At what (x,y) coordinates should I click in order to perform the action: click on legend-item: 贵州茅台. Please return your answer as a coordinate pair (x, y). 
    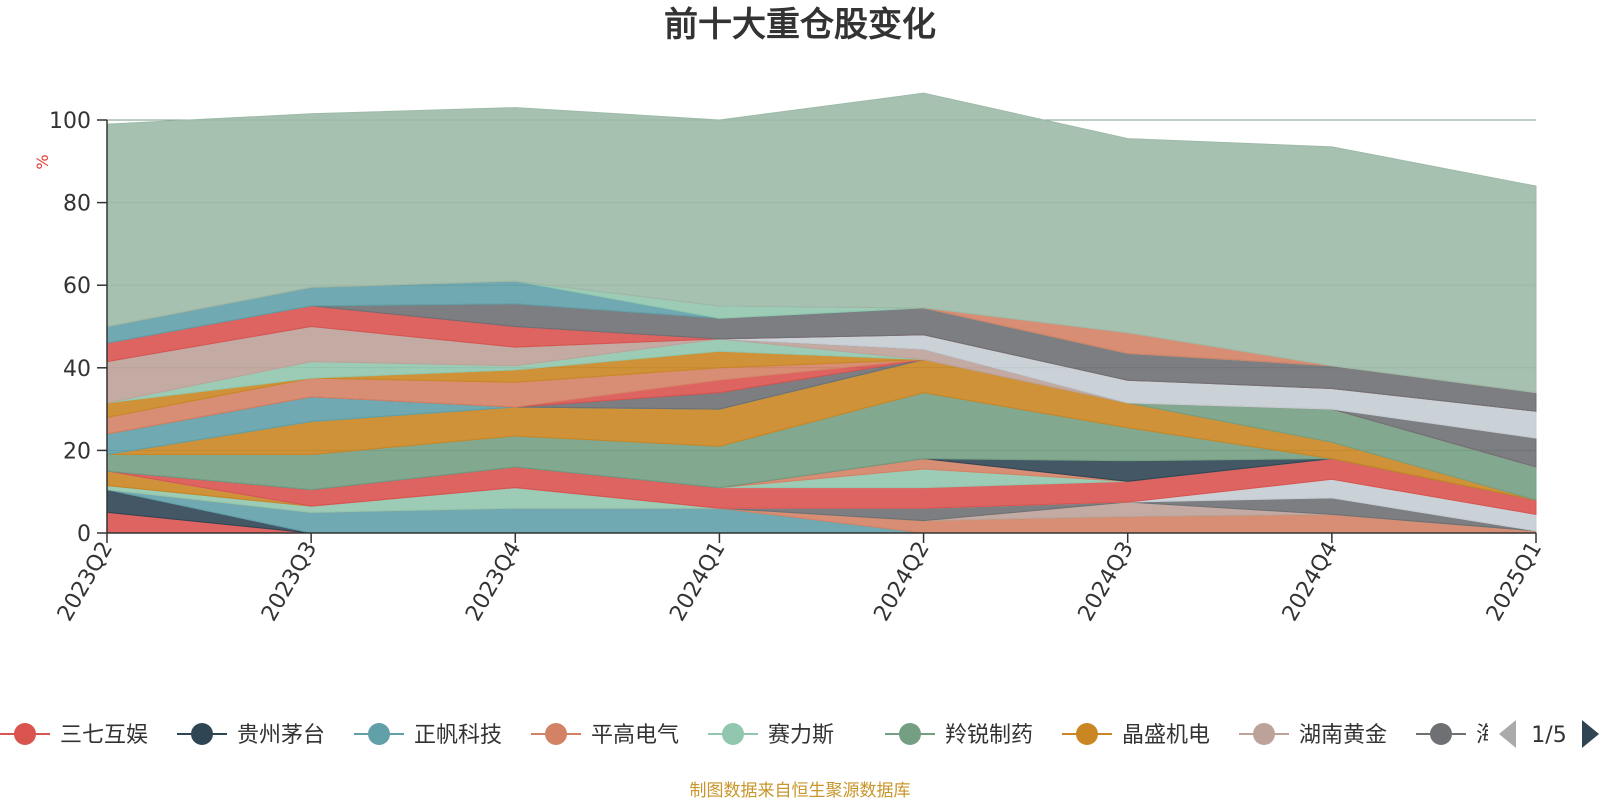
    Looking at the image, I should click on (251, 735).